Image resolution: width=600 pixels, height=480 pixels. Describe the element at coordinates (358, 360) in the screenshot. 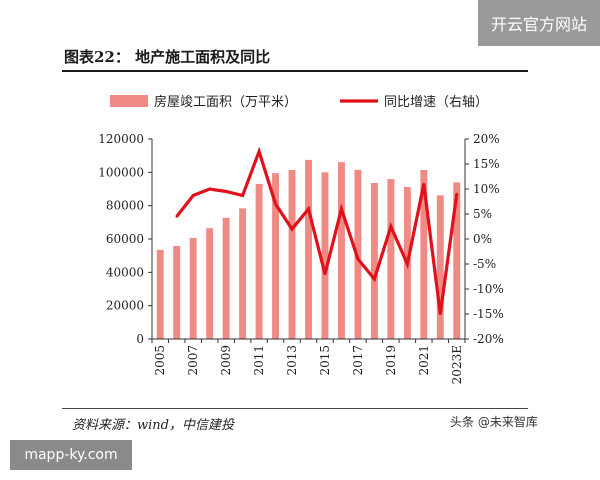

I see `x-tick-label: 2017` at that location.